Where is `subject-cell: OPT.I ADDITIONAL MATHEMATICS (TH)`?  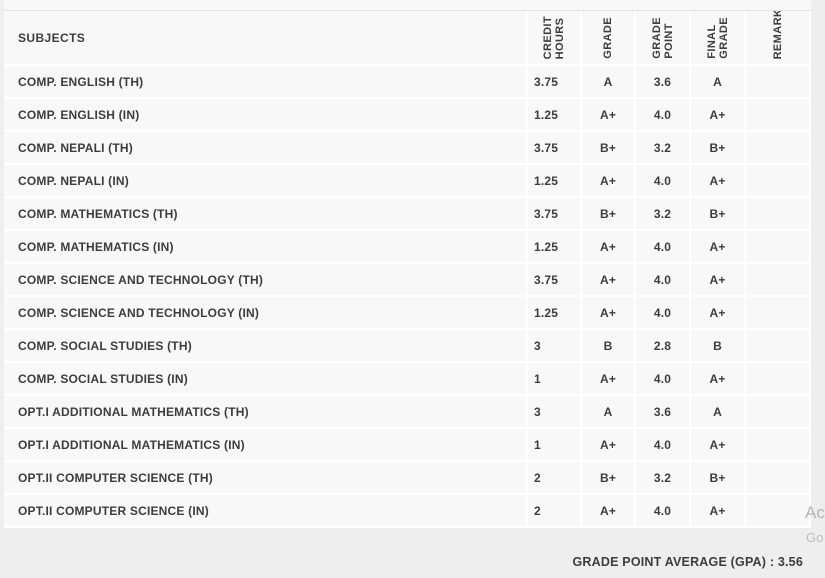 subject-cell: OPT.I ADDITIONAL MATHEMATICS (TH) is located at coordinates (266, 411).